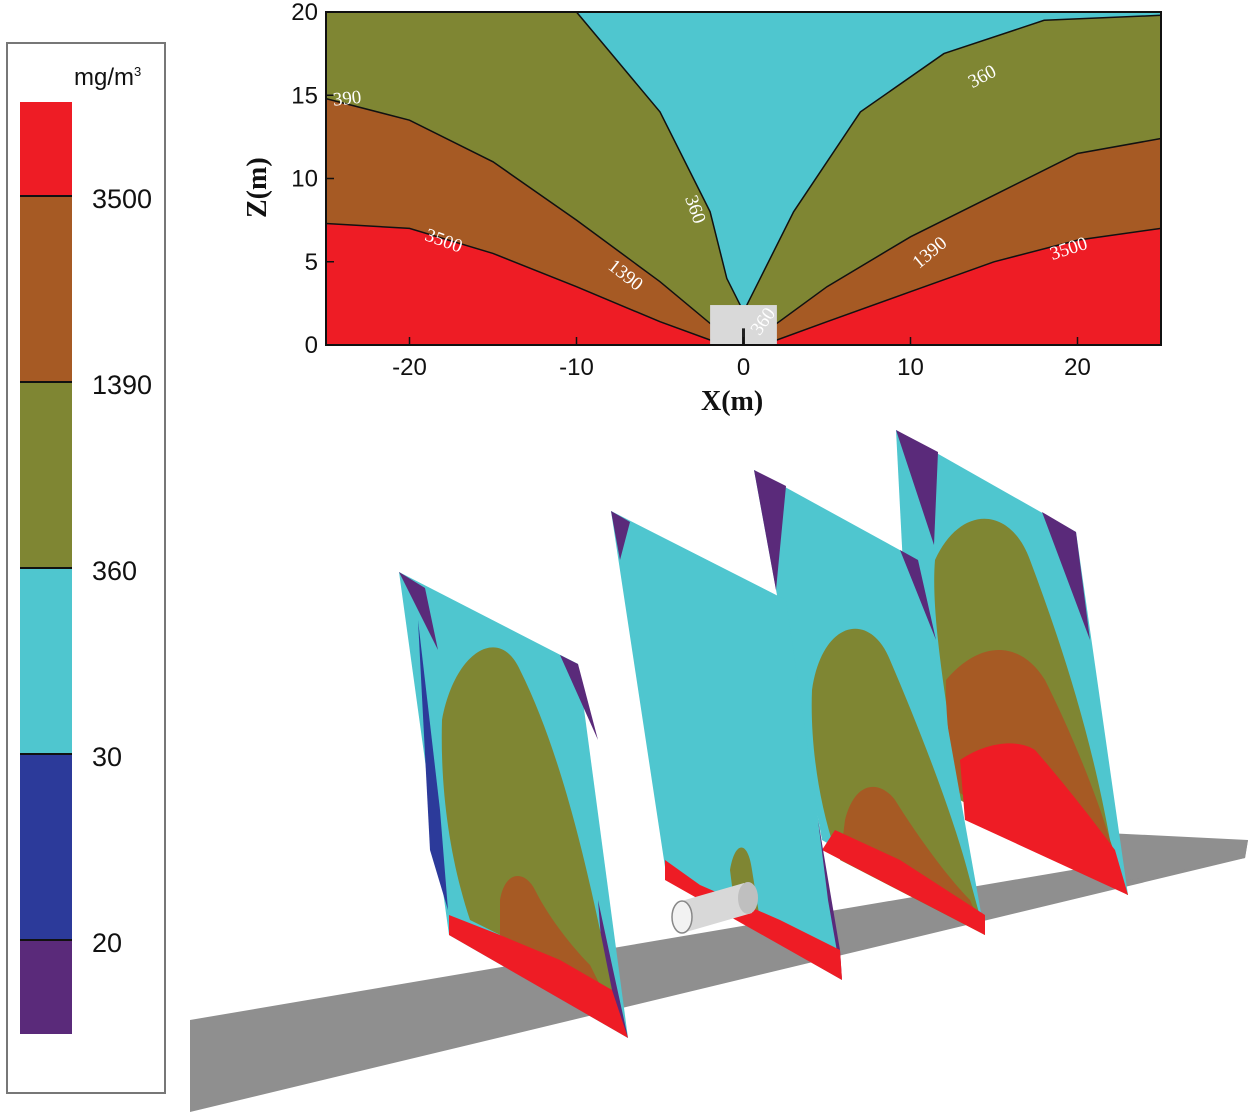 This screenshot has height=1116, width=1250. I want to click on contour-label: 390, so click(347, 99).